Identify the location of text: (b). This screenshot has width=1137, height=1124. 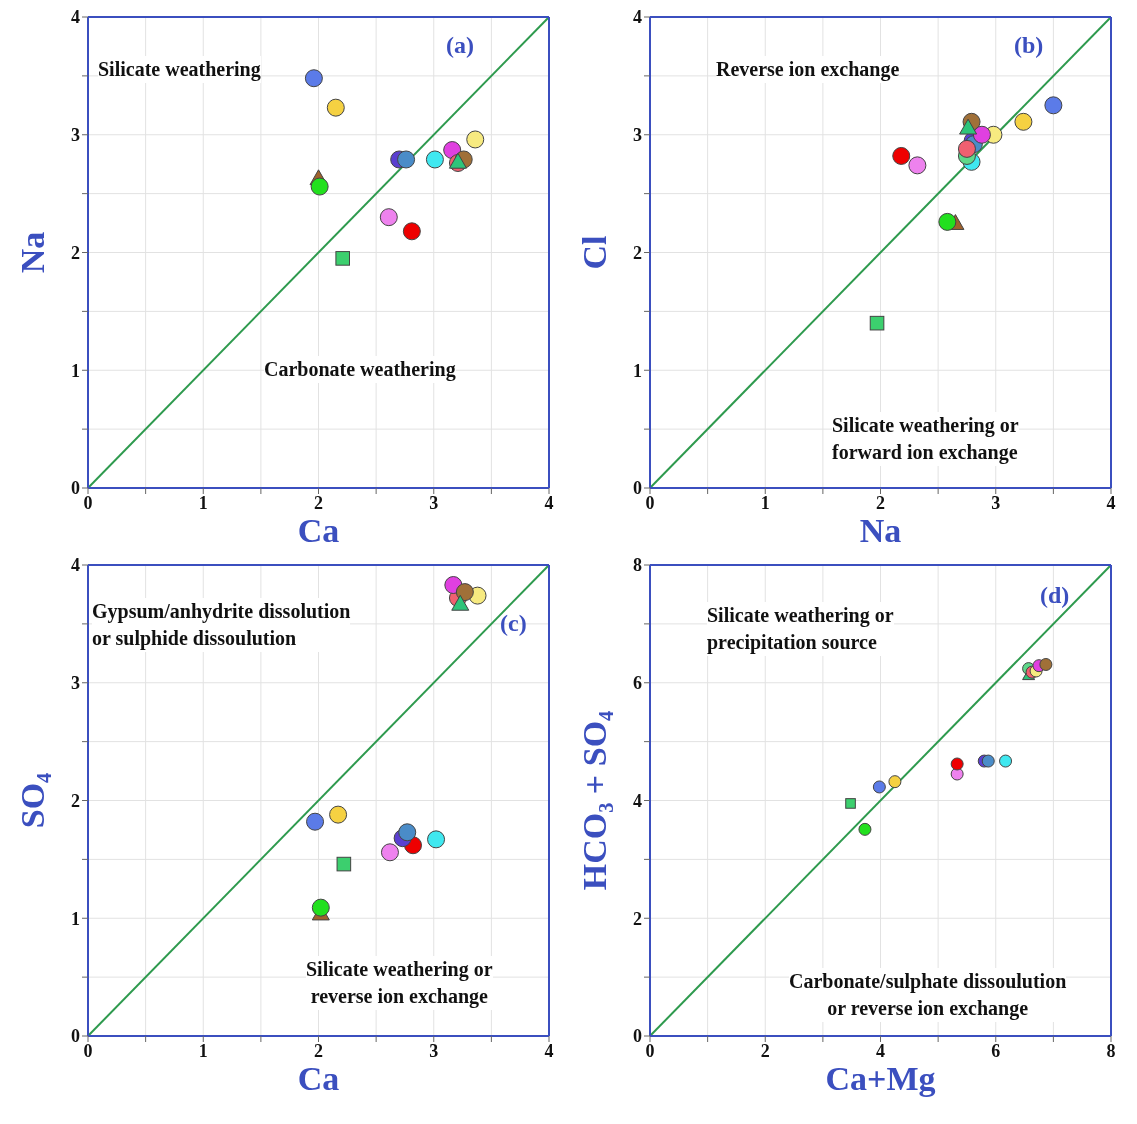
(1029, 45).